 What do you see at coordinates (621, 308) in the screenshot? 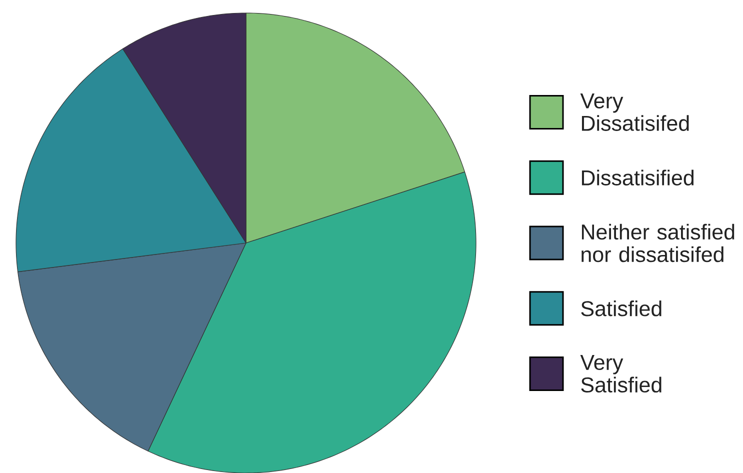
I see `legend-label: Satisfied` at bounding box center [621, 308].